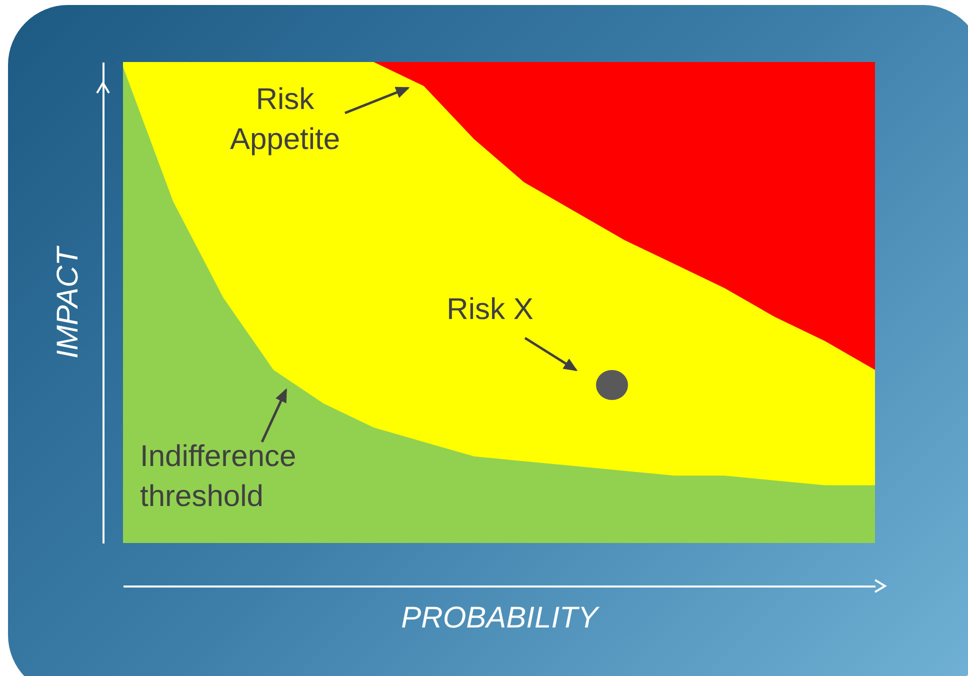  I want to click on annotation: Risk X, so click(490, 310).